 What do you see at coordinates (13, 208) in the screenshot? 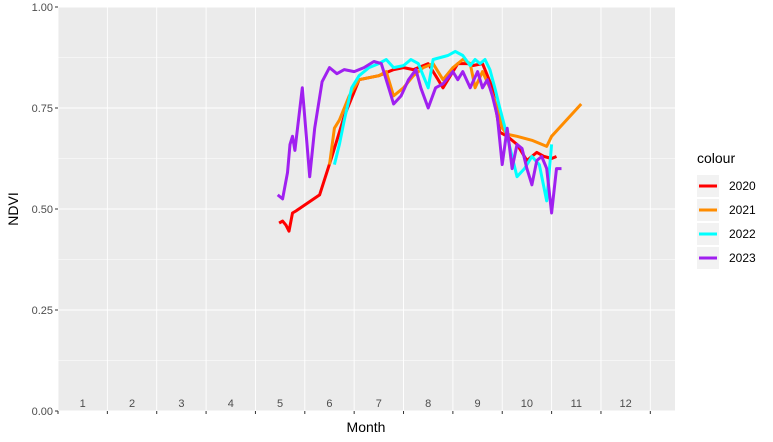
I see `y-axis-title: NDVI` at bounding box center [13, 208].